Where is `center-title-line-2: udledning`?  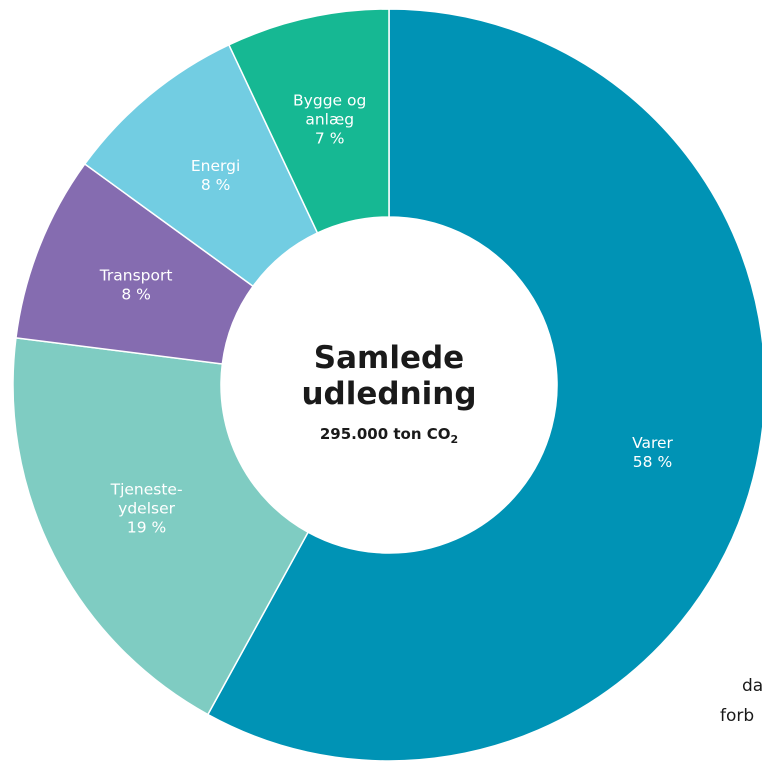 center-title-line-2: udledning is located at coordinates (388, 394).